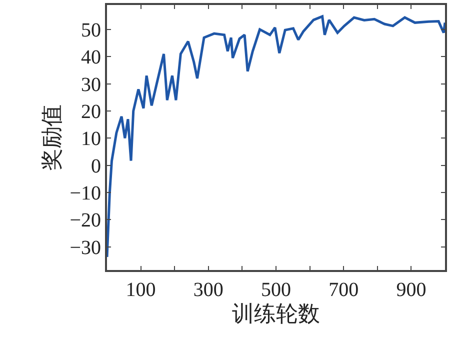 Image resolution: width=450 pixels, height=338 pixels. Describe the element at coordinates (85, 193) in the screenshot. I see `y-tick-label: −10` at that location.